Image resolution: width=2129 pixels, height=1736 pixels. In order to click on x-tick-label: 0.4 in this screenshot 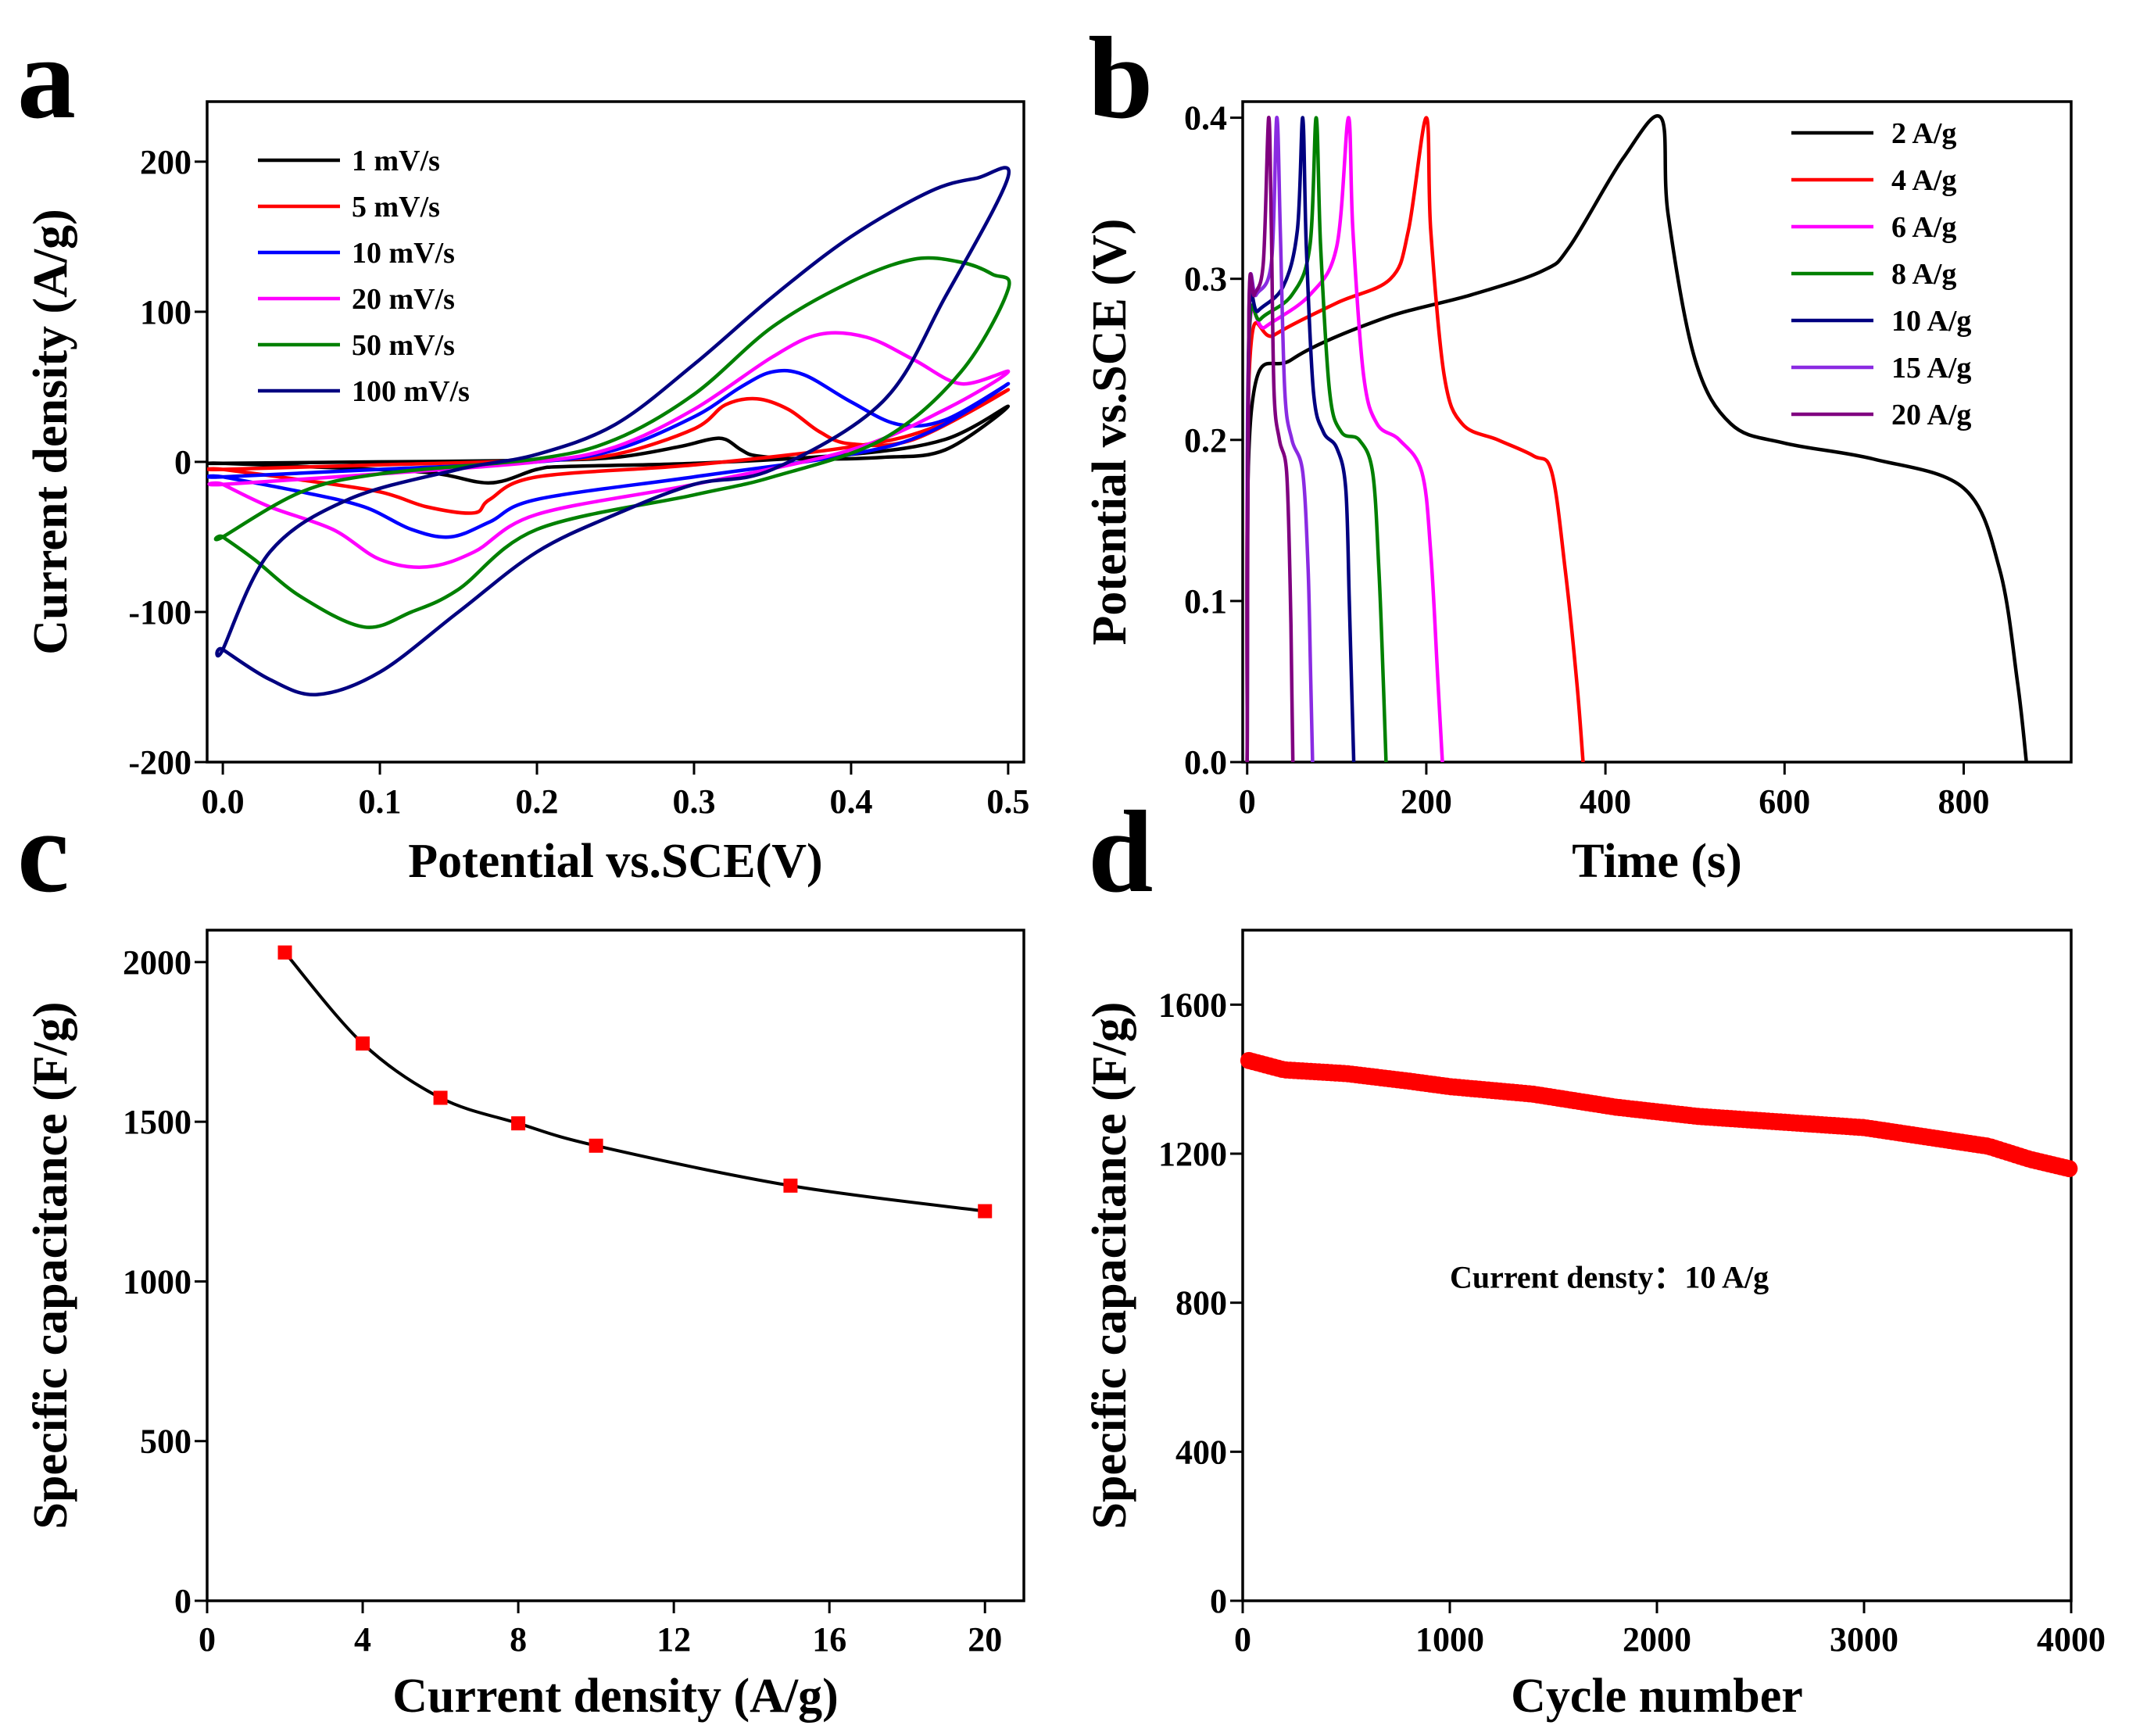, I will do `click(850, 801)`.